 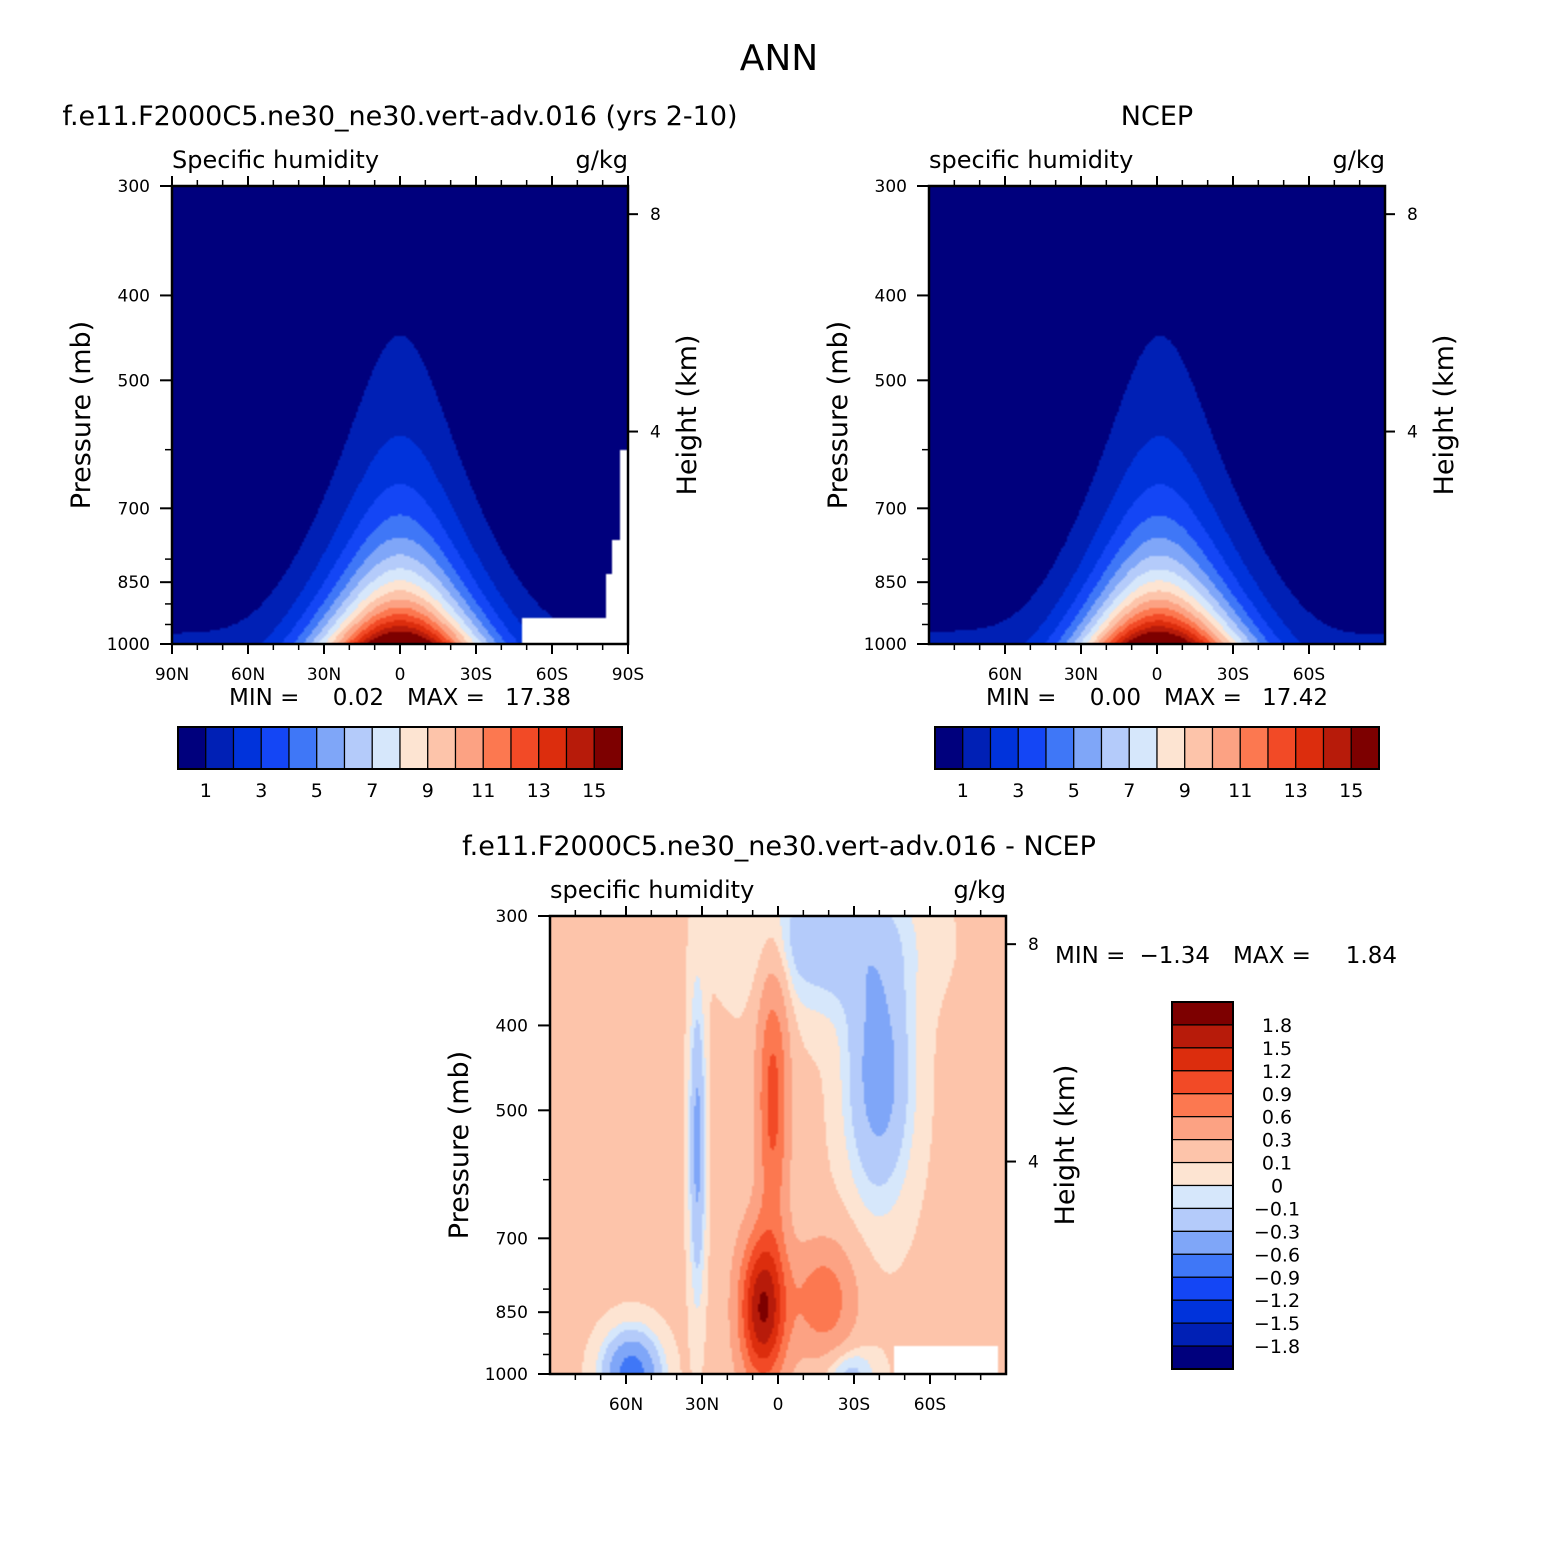 What do you see at coordinates (628, 675) in the screenshot?
I see `x-tick-label: 90S` at bounding box center [628, 675].